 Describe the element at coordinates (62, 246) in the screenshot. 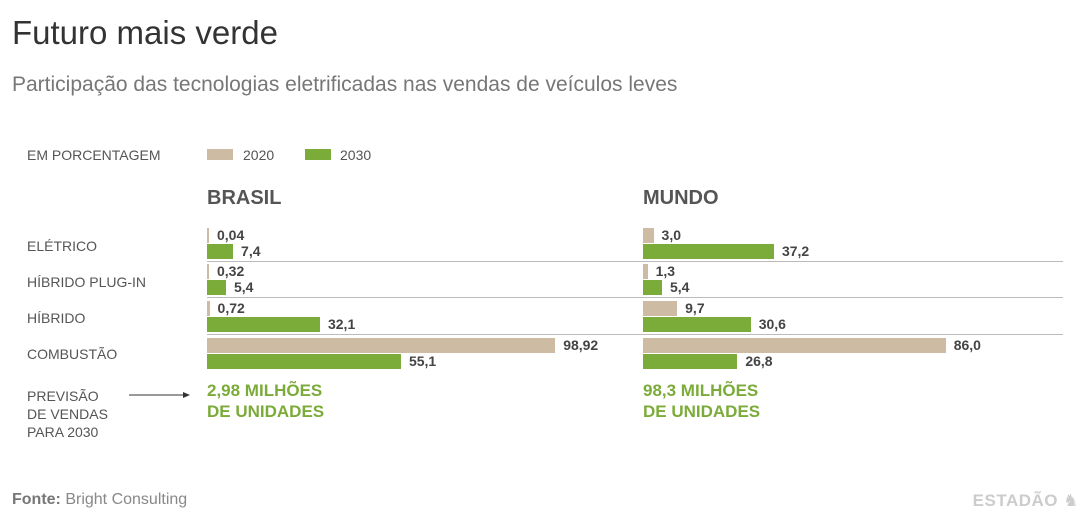

I see `category-label-eletrico: ELÉTRICO` at that location.